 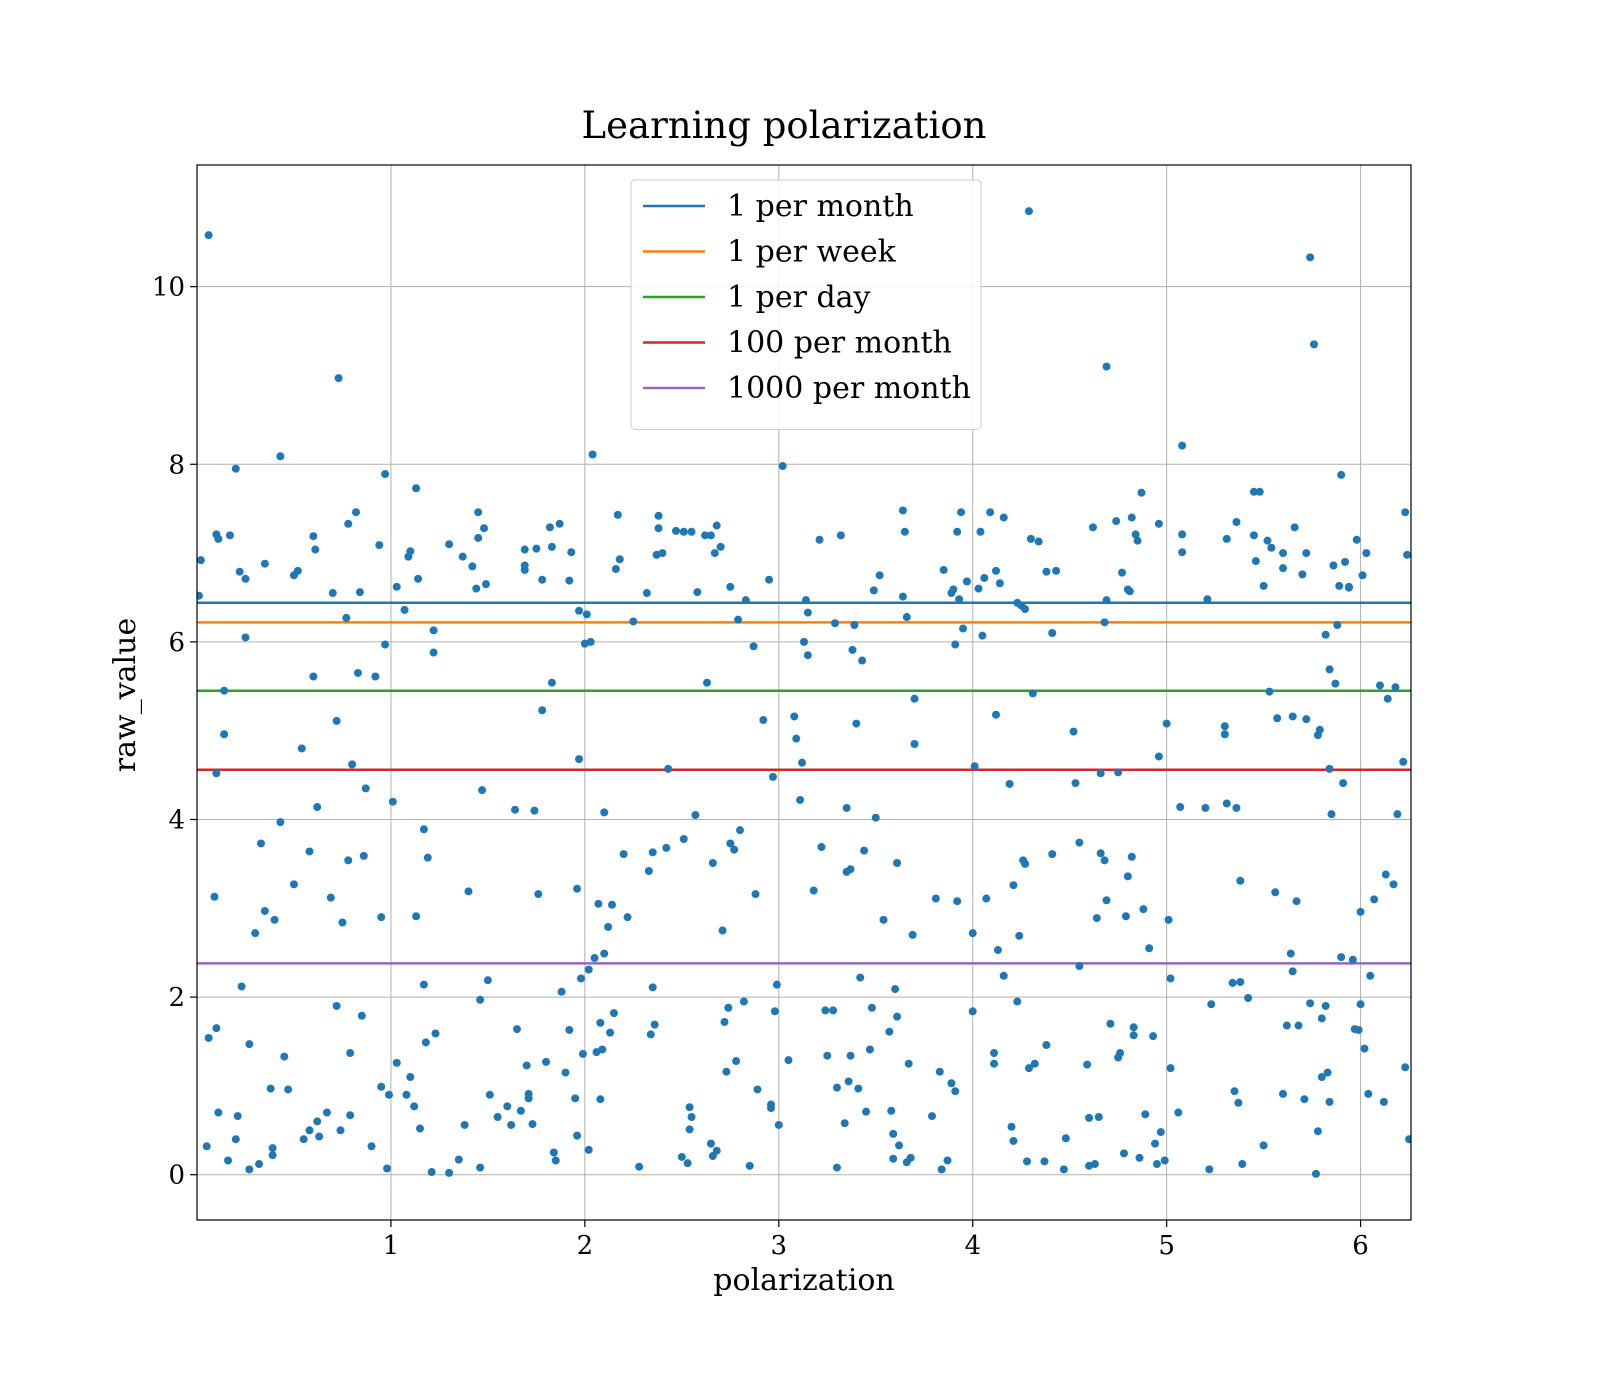 What do you see at coordinates (585, 1246) in the screenshot?
I see `x-tick-label: 2` at bounding box center [585, 1246].